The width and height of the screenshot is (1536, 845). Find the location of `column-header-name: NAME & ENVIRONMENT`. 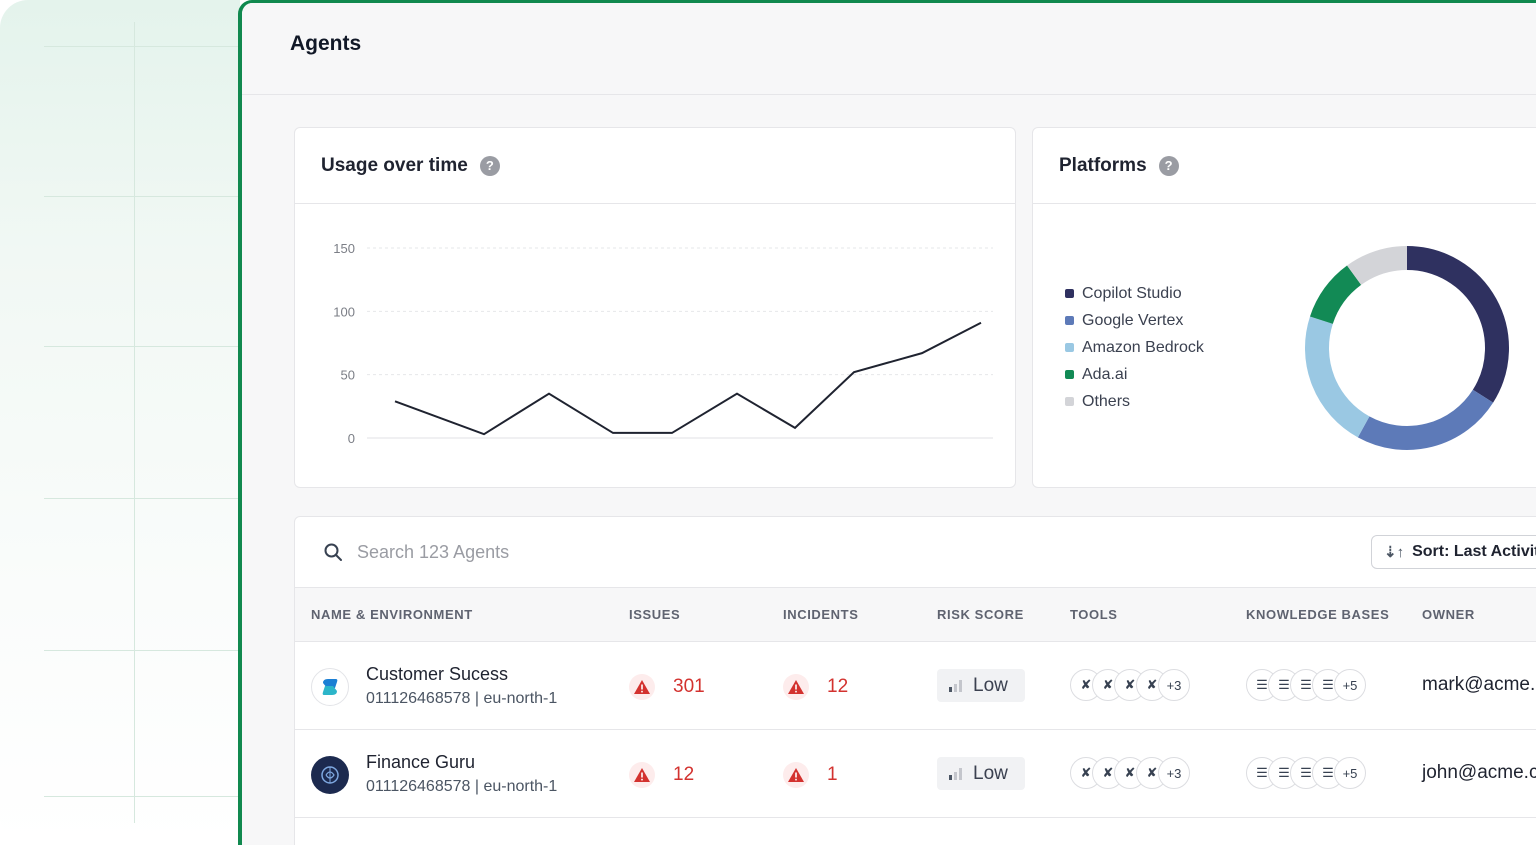

column-header-name: NAME & ENVIRONMENT is located at coordinates (392, 614).